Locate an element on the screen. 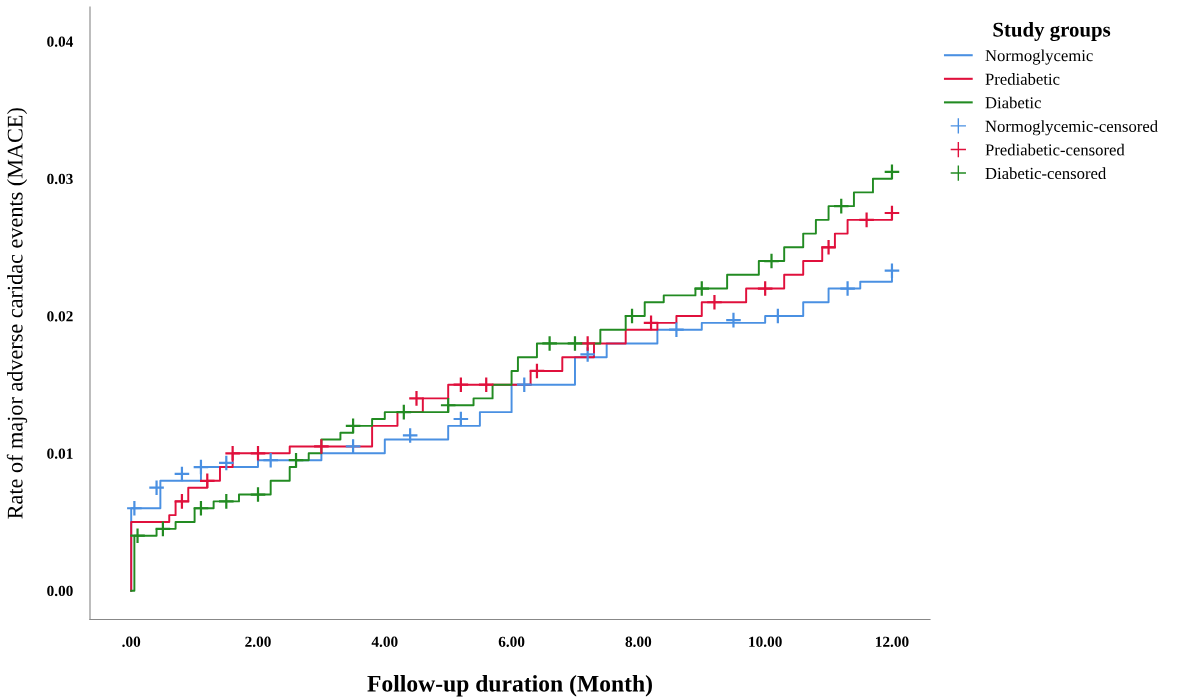  legend-label: Normoglycemic-censored is located at coordinates (1071, 128).